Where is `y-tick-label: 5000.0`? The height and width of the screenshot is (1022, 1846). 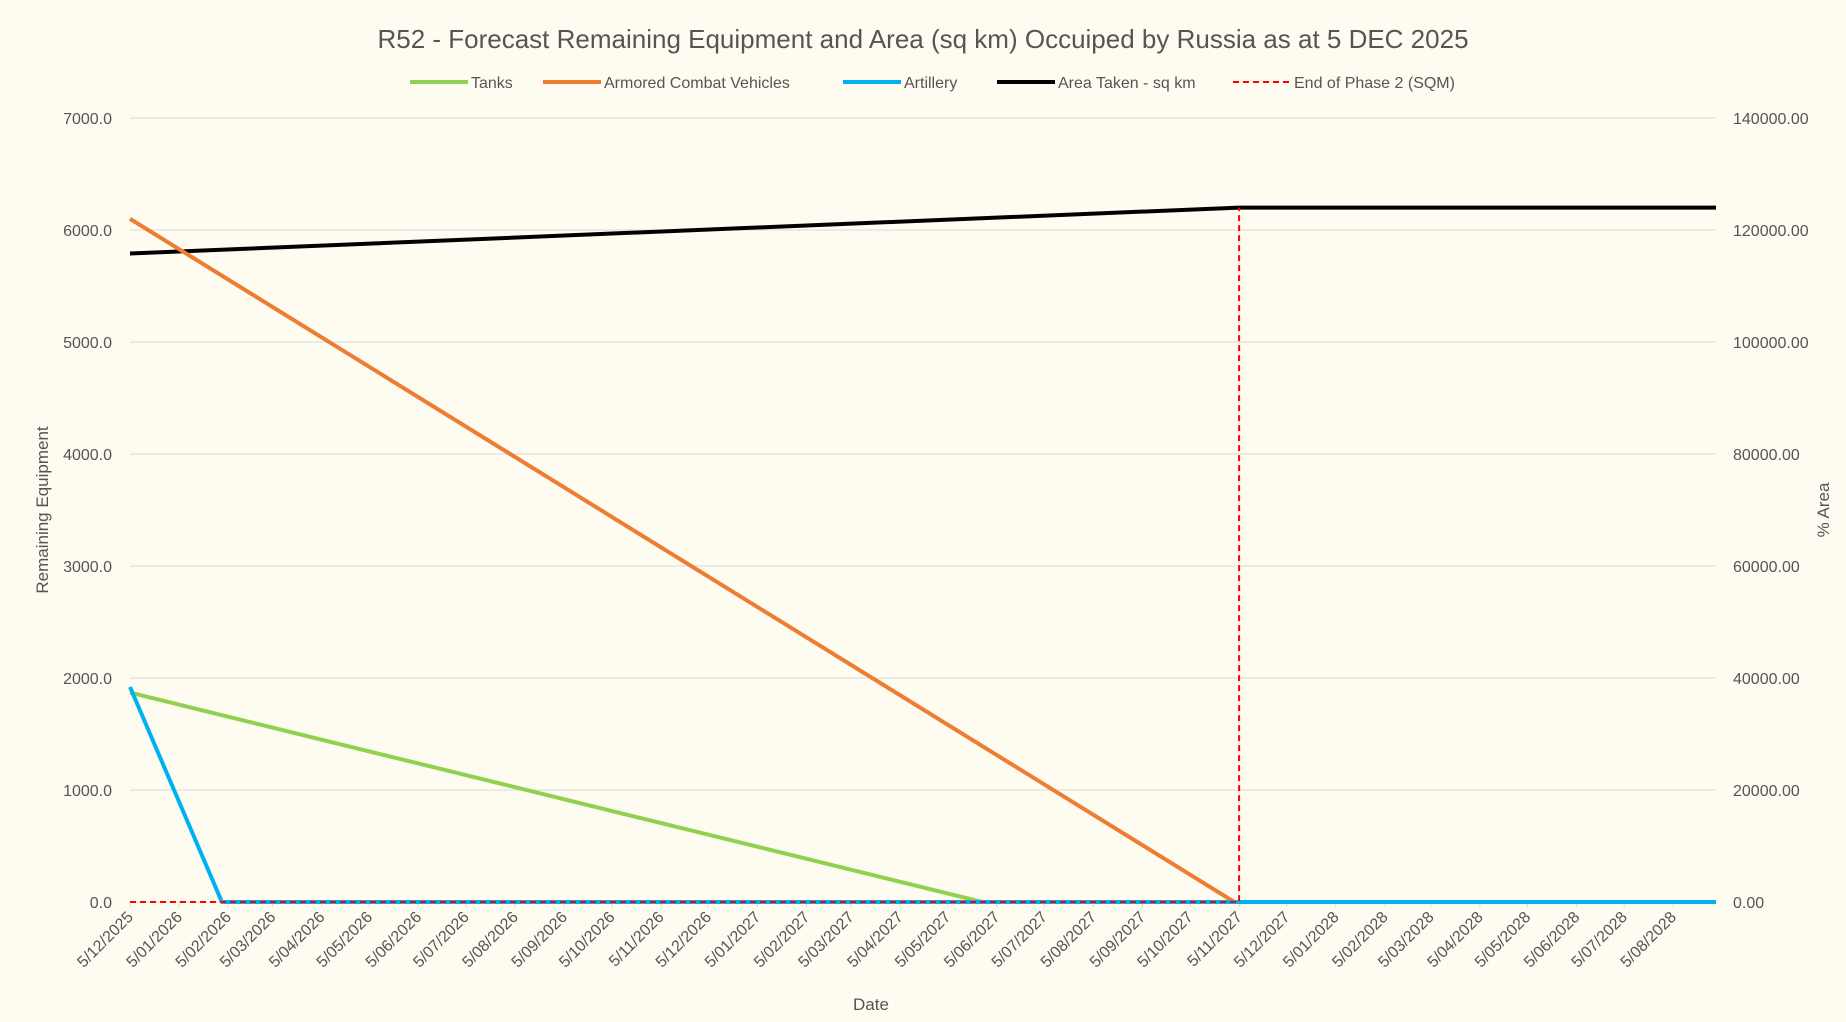 y-tick-label: 5000.0 is located at coordinates (87, 343).